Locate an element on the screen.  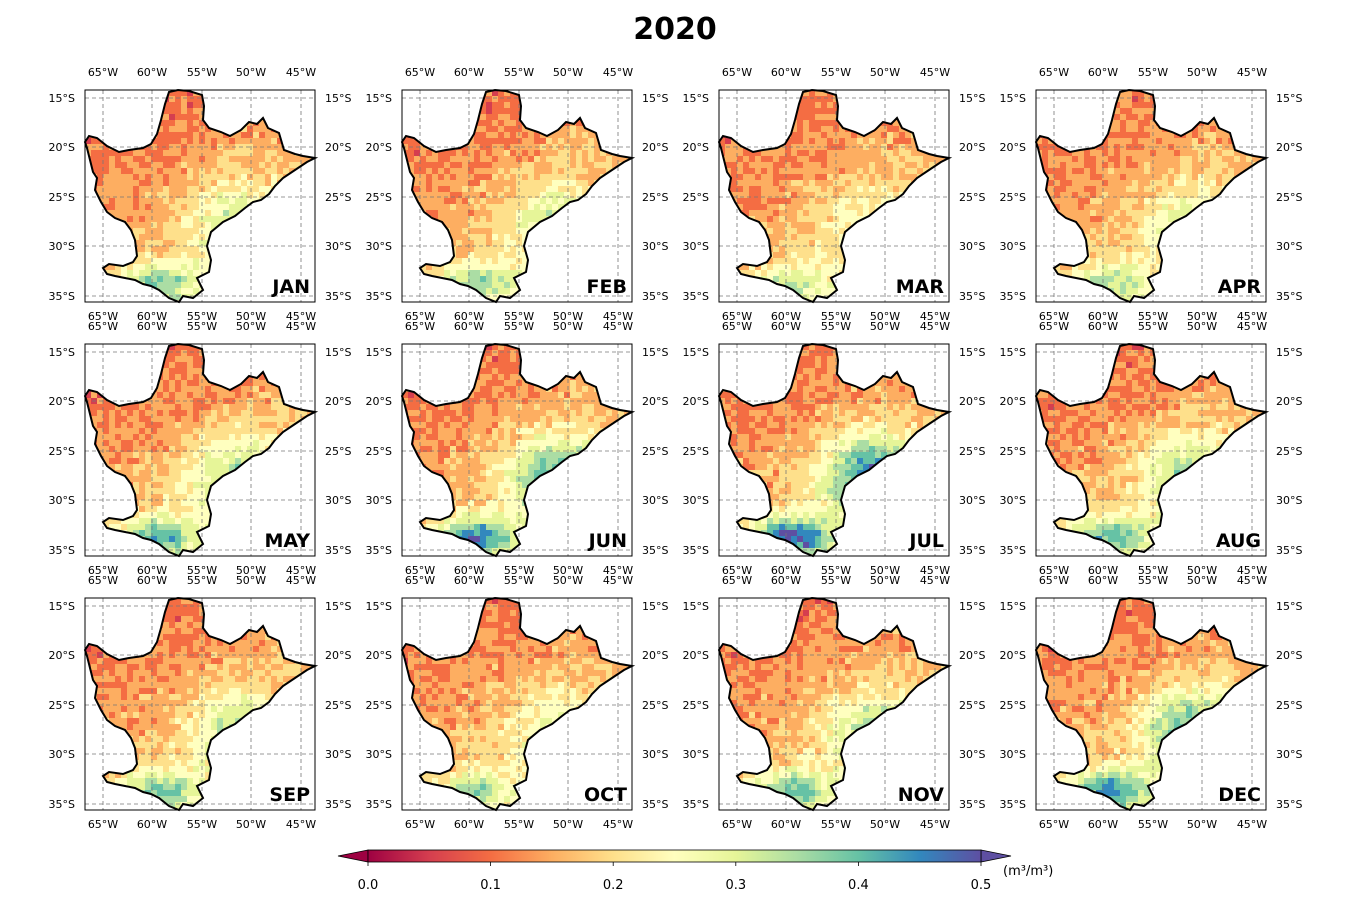
month-label: JAN is located at coordinates (290, 287).